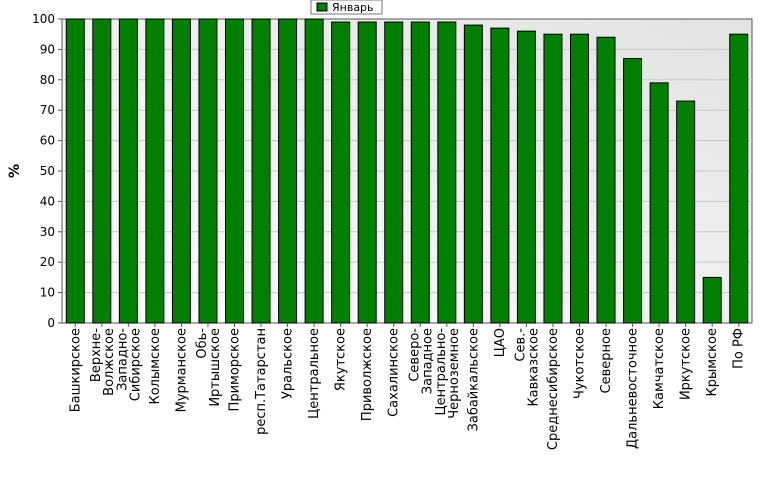 This screenshot has height=479, width=777. I want to click on y-tick-label: 70, so click(47, 110).